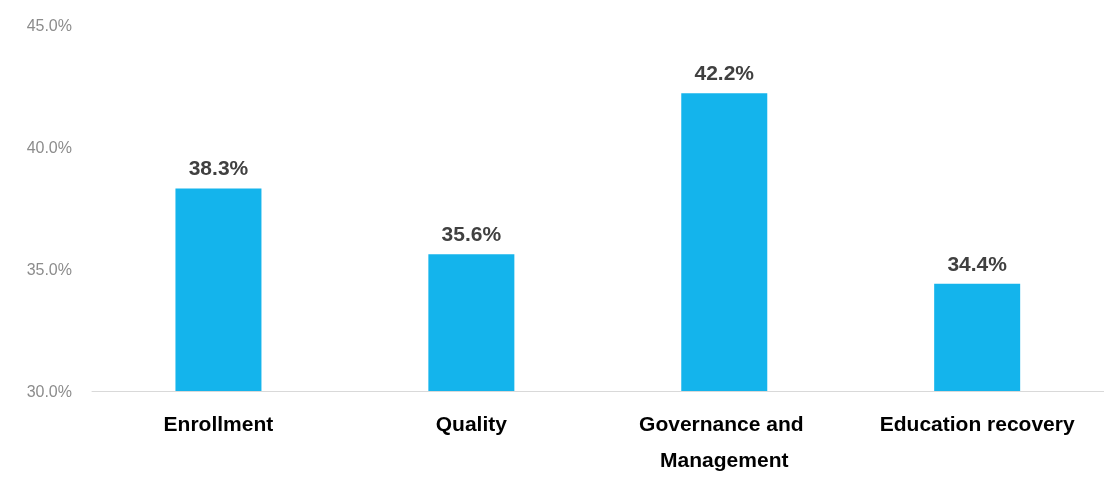 Image resolution: width=1105 pixels, height=479 pixels. I want to click on data-label: 38.3%, so click(218, 168).